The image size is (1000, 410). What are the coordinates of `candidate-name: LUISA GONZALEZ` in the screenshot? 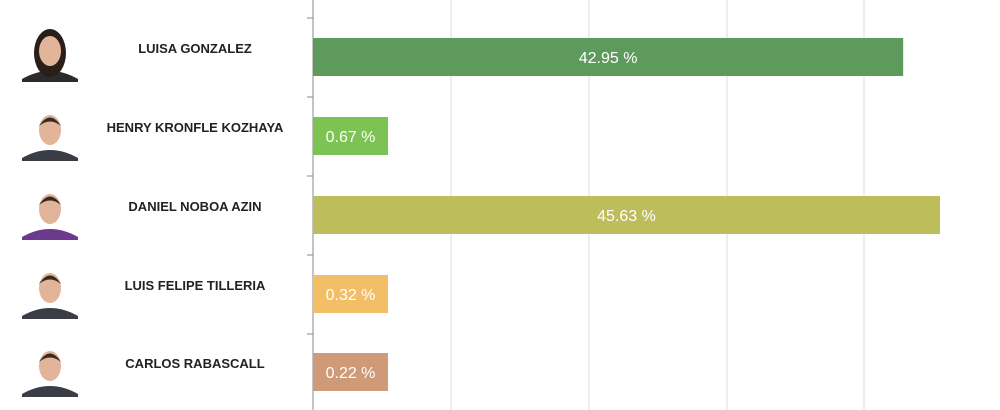 It's located at (195, 48).